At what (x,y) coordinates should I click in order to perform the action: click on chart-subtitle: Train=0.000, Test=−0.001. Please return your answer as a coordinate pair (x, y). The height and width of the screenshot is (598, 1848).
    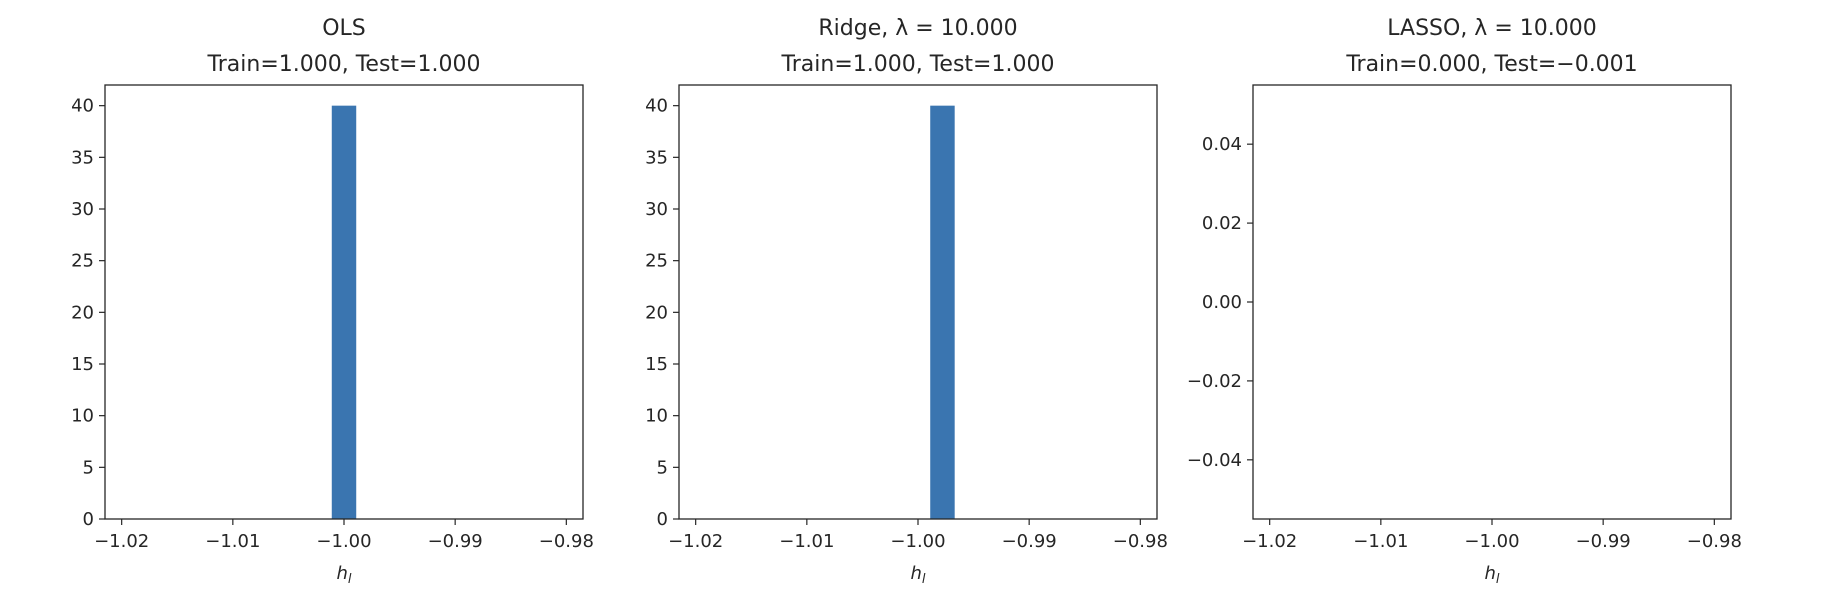
    Looking at the image, I should click on (1491, 64).